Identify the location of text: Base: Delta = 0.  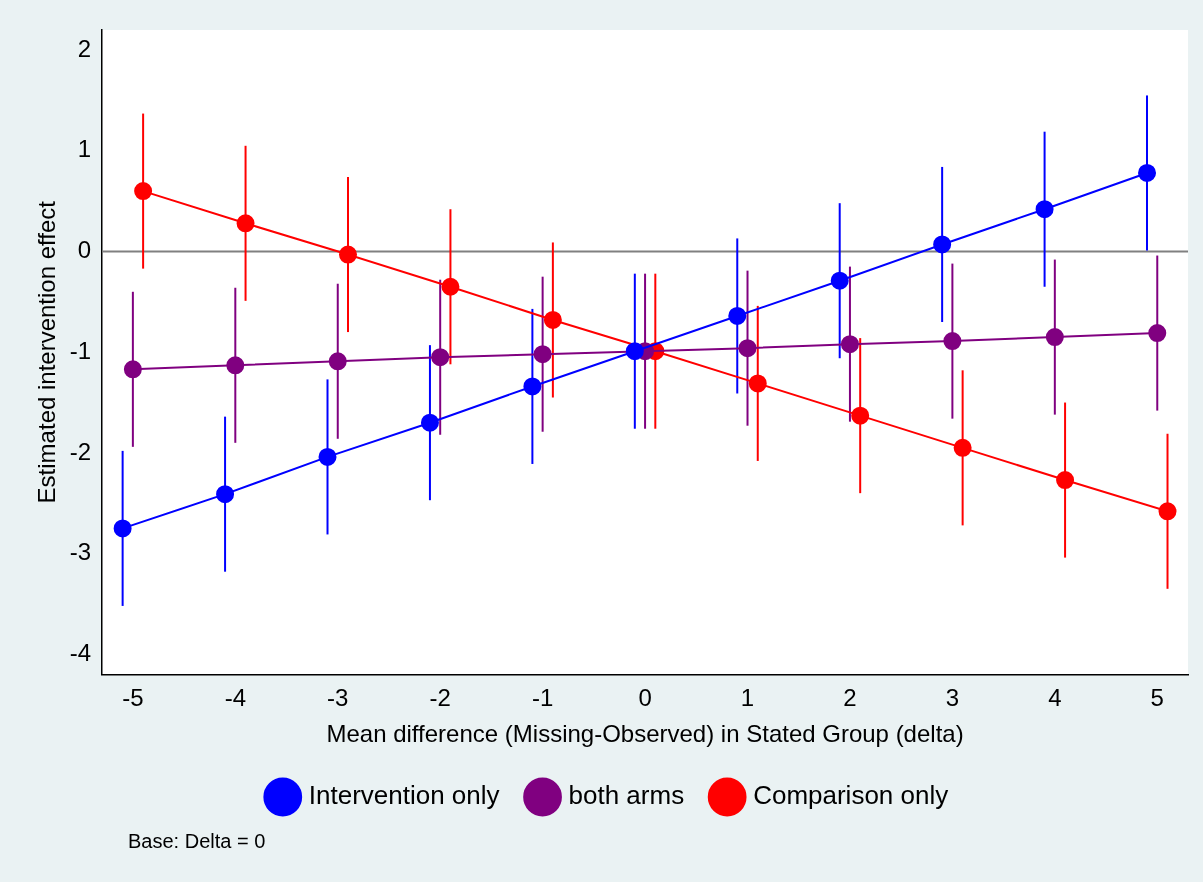
(197, 841).